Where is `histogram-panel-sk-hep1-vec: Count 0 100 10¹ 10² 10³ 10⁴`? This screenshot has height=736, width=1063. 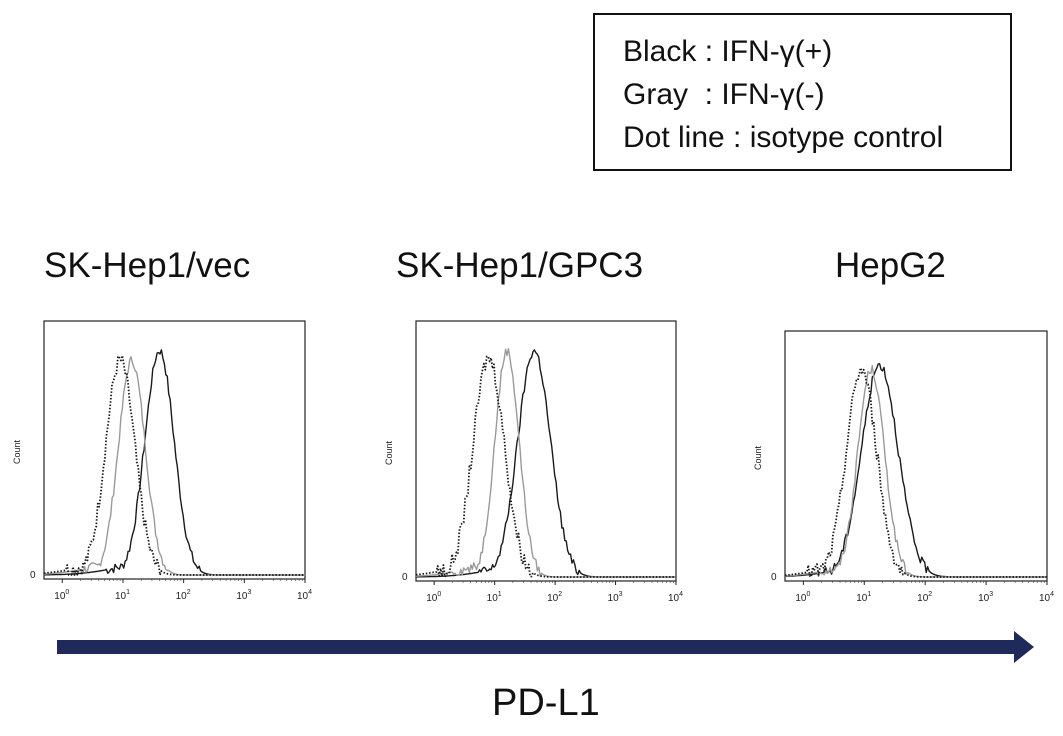 histogram-panel-sk-hep1-vec: Count 0 100 10¹ 10² 10³ 10⁴ is located at coordinates (162, 461).